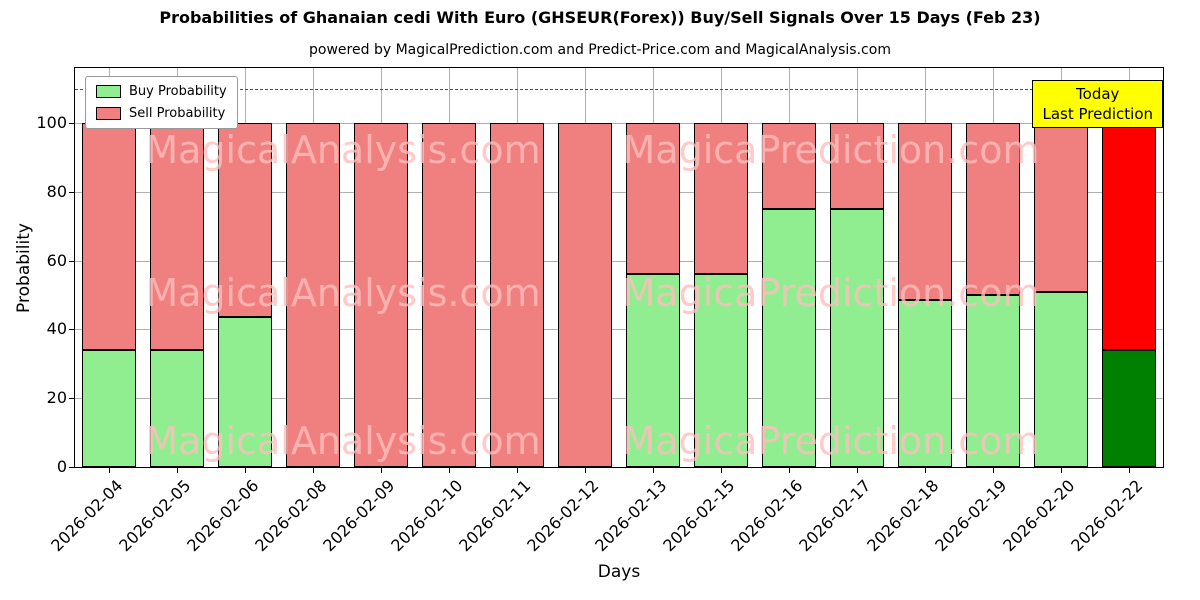 This screenshot has height=600, width=1200. I want to click on x-tick-label: 2026-02-16, so click(767, 516).